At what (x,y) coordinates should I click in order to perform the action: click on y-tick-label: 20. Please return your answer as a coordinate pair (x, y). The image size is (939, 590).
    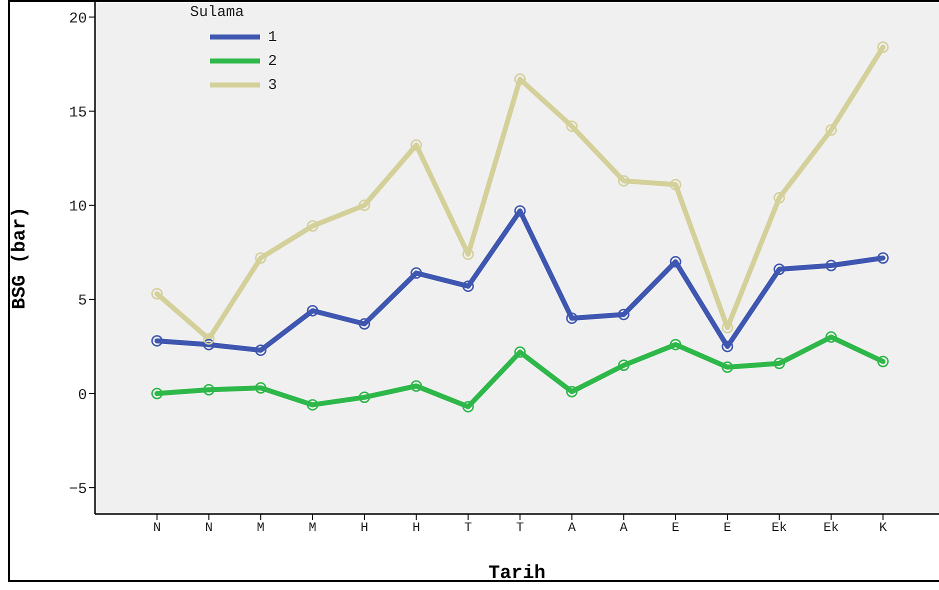
    Looking at the image, I should click on (77, 19).